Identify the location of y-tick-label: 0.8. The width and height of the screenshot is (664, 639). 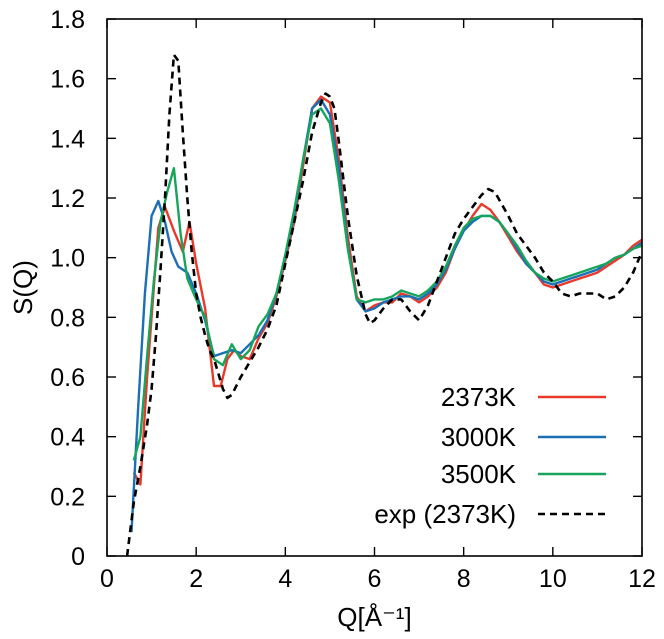
(67, 318).